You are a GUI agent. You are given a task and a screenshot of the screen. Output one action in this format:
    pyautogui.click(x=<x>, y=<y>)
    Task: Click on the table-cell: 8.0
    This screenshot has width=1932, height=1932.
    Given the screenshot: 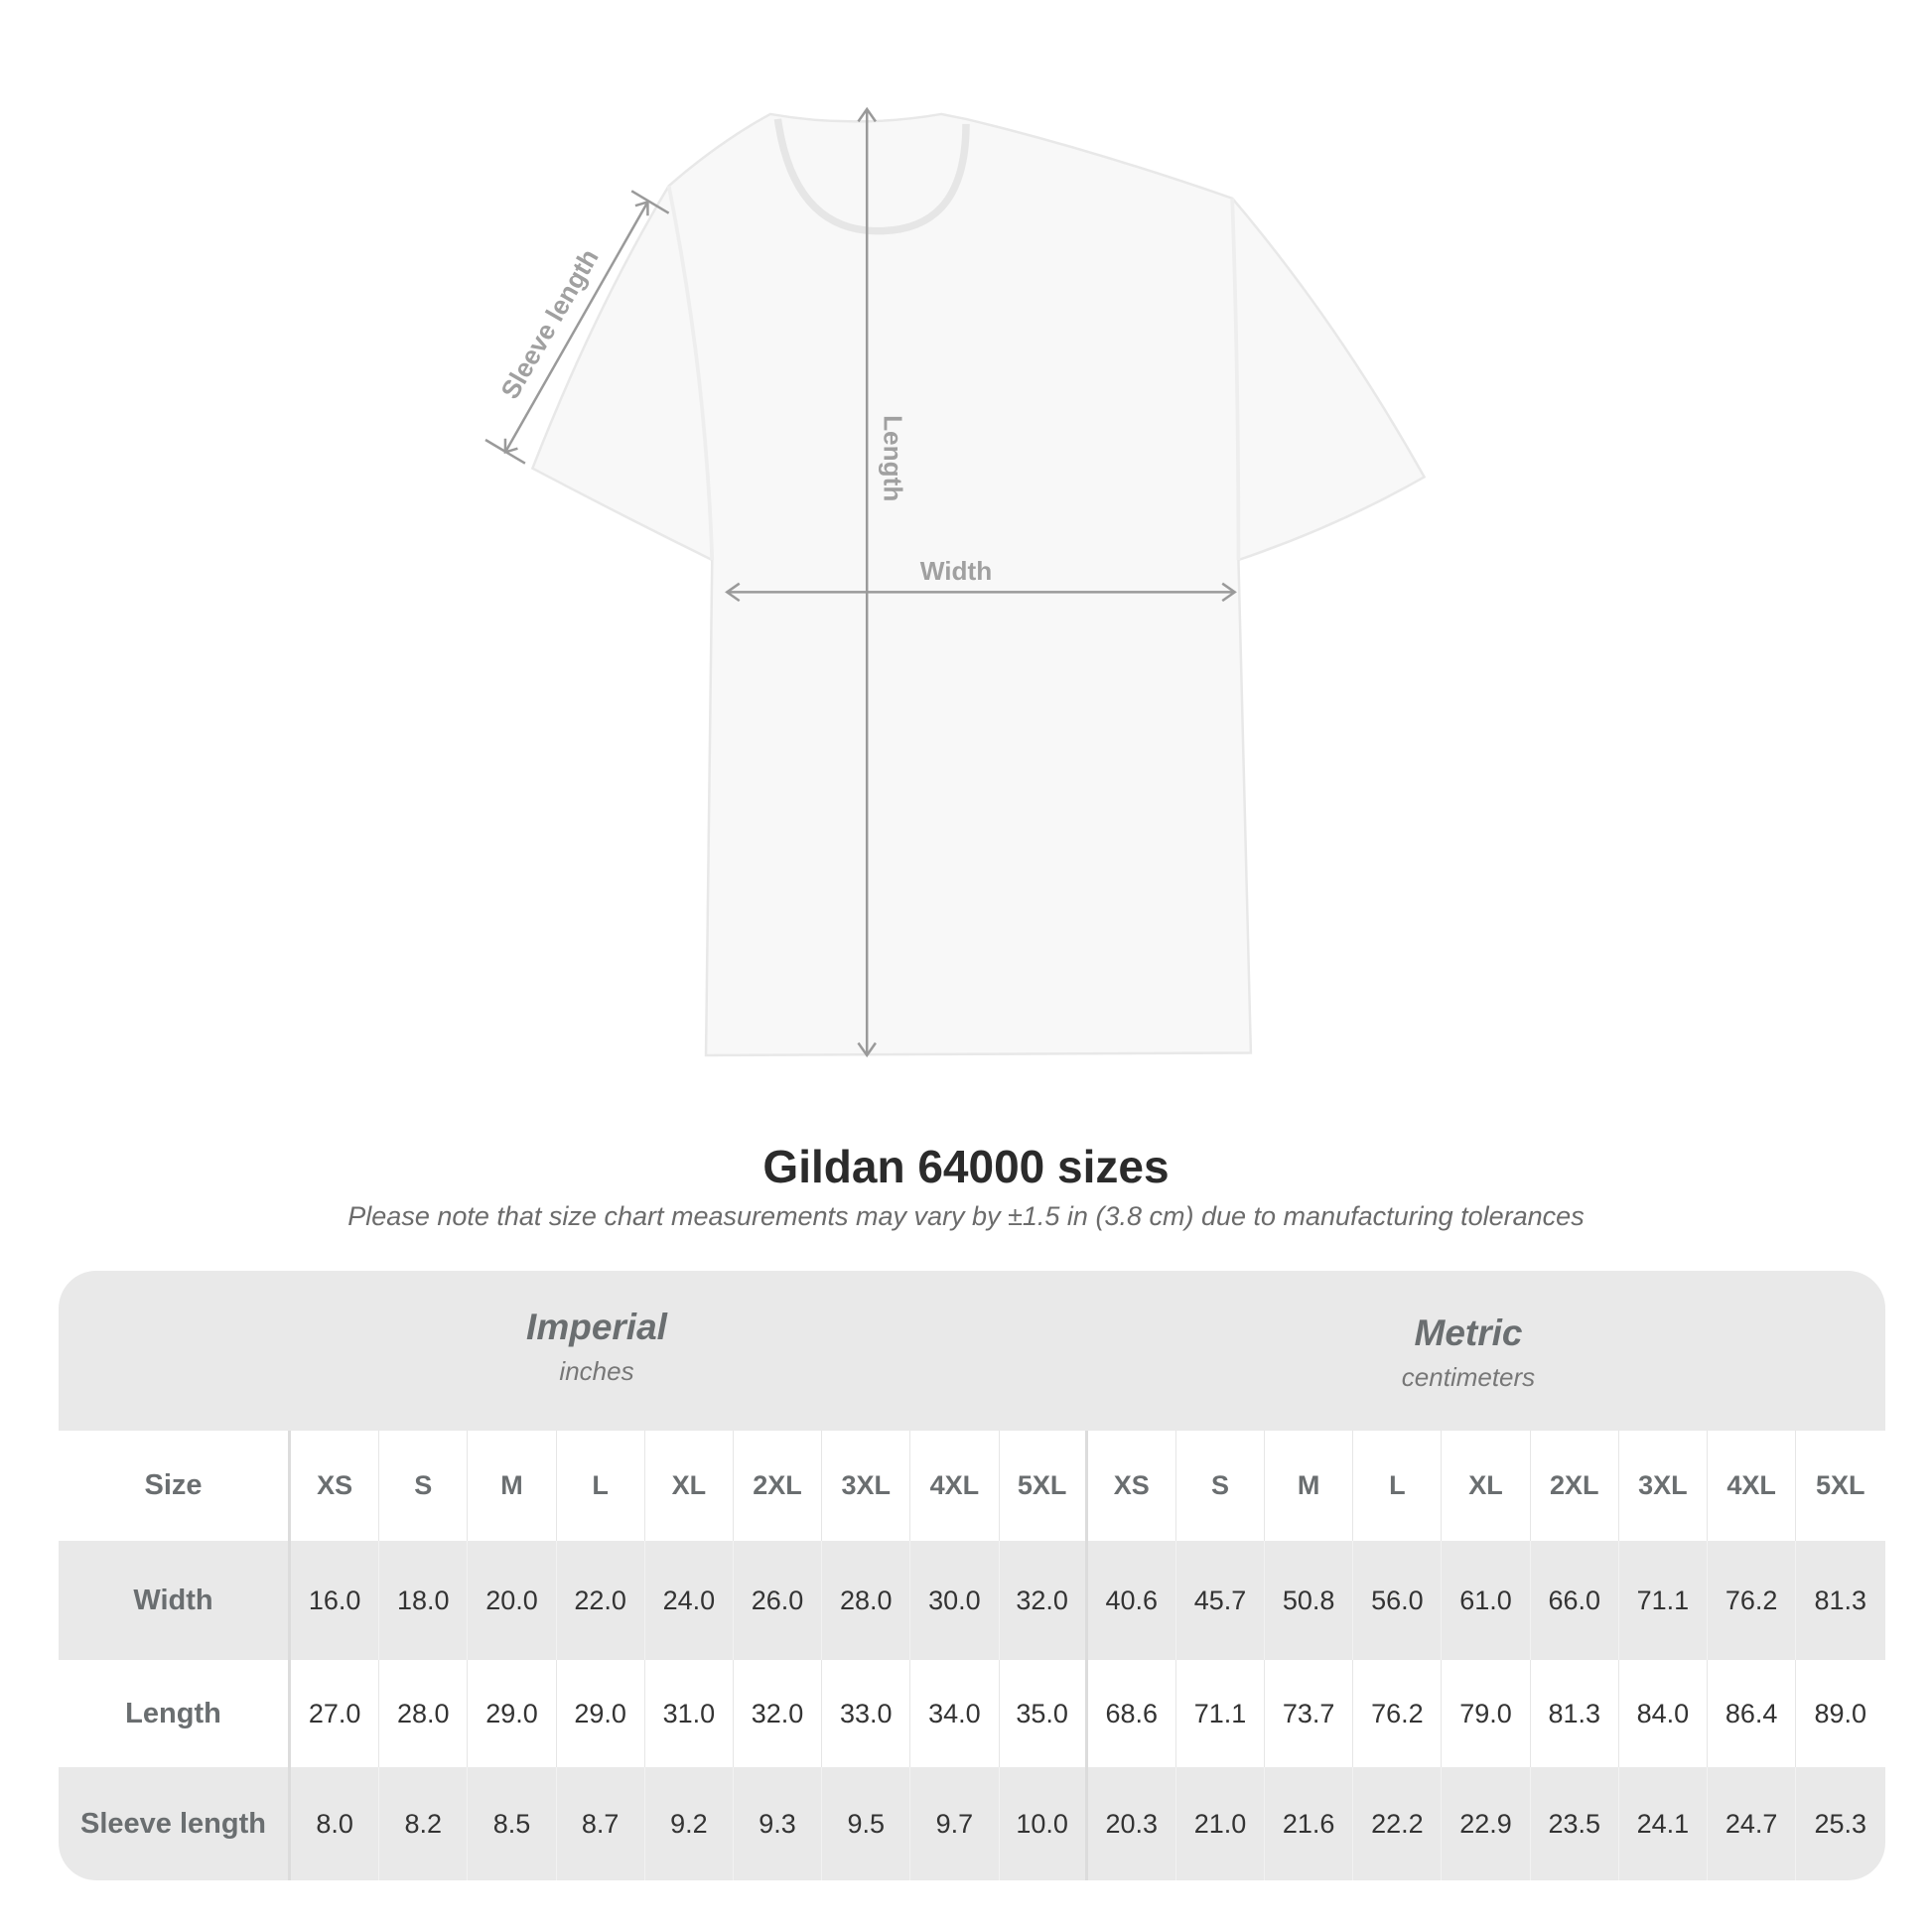 What is the action you would take?
    pyautogui.click(x=336, y=1823)
    